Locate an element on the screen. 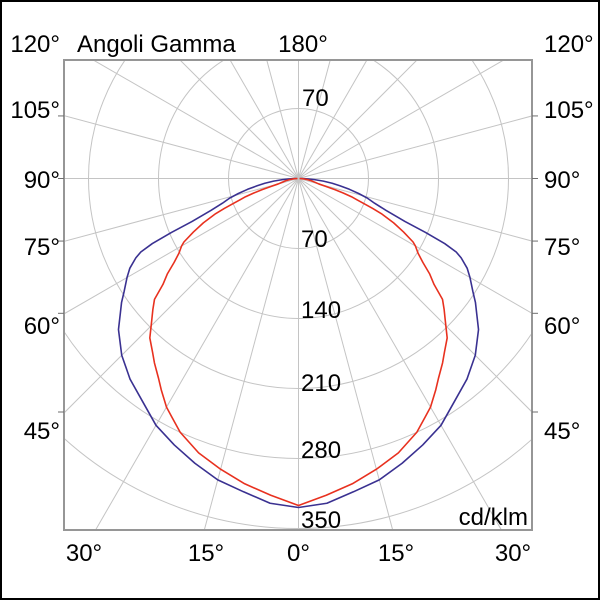 Image resolution: width=600 pixels, height=600 pixels. corner-angle-label-right: 120° is located at coordinates (569, 44).